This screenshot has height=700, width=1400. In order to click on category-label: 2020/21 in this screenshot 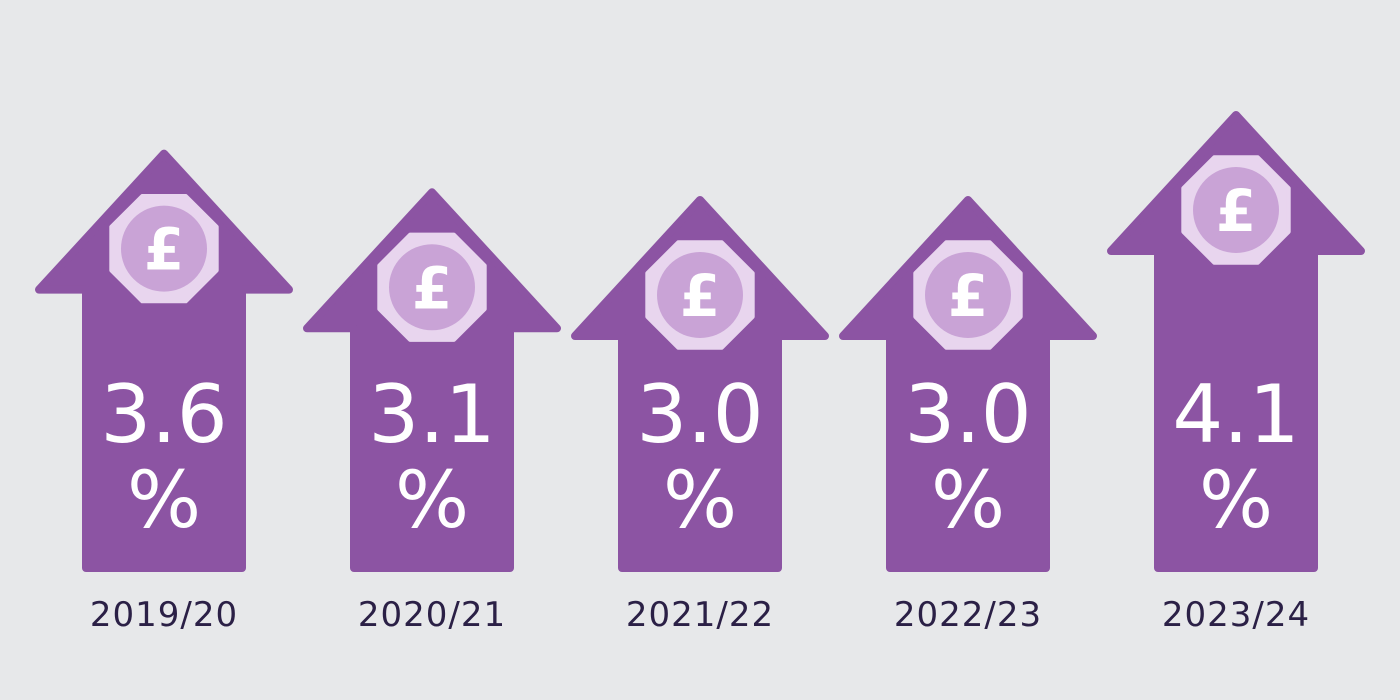, I will do `click(432, 615)`.